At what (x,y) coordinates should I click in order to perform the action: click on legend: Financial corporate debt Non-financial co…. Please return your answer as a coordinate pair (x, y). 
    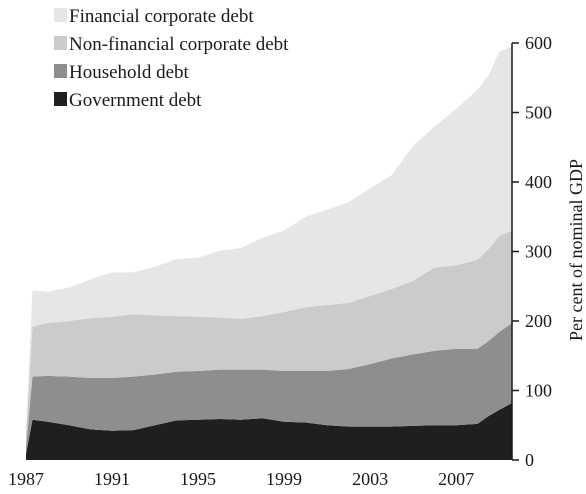
    Looking at the image, I should click on (171, 58).